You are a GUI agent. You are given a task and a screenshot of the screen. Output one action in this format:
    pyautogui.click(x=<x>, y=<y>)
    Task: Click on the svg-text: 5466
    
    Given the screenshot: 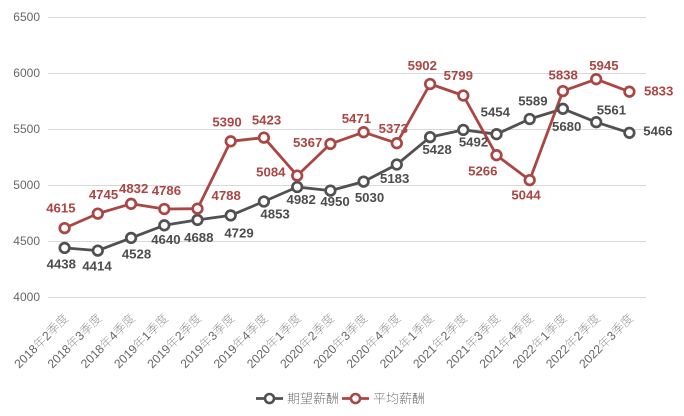 What is the action you would take?
    pyautogui.click(x=657, y=130)
    